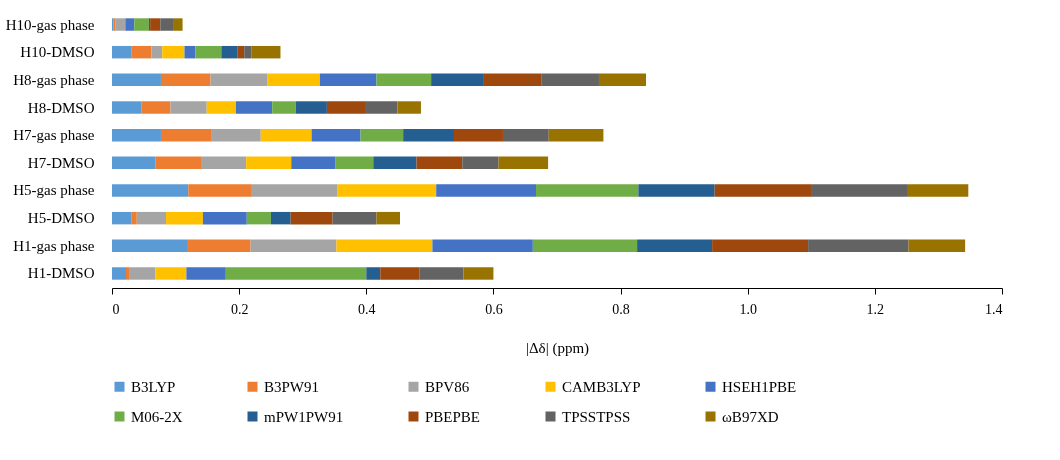 This screenshot has height=460, width=1060. Describe the element at coordinates (750, 416) in the screenshot. I see `legend-label: ωB97XD` at that location.